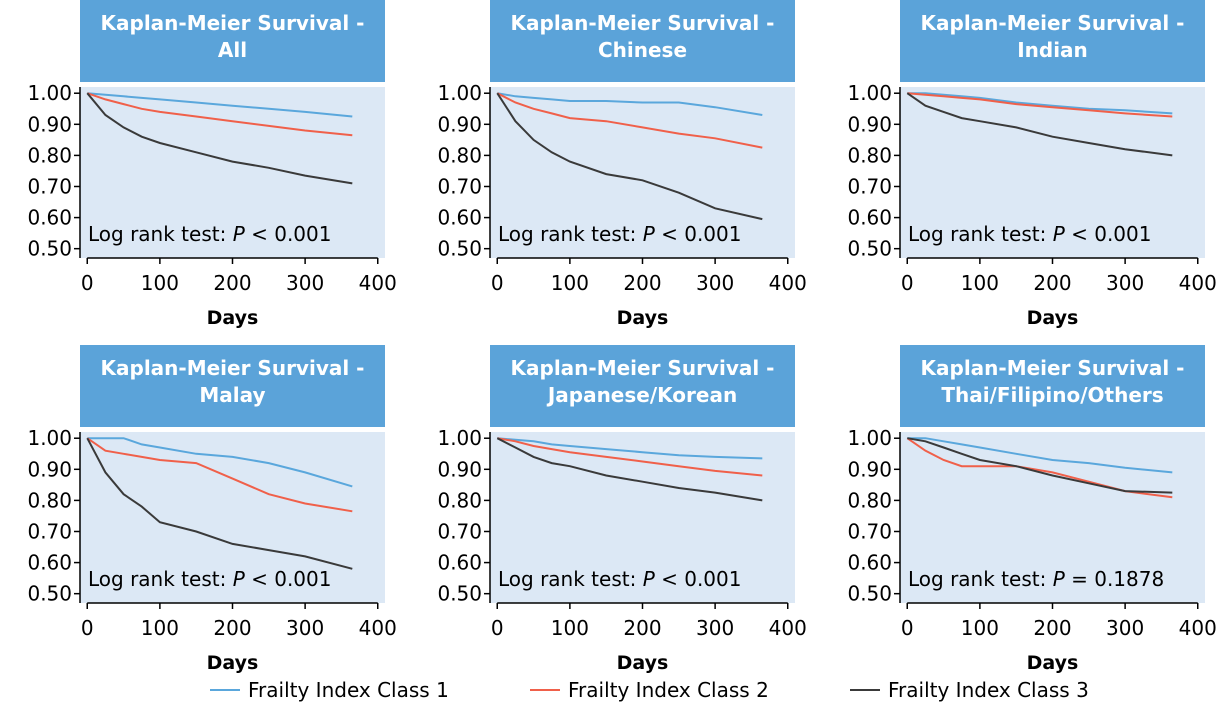 This screenshot has width=1228, height=717. I want to click on legend-label: Frailty Index Class 3, so click(988, 690).